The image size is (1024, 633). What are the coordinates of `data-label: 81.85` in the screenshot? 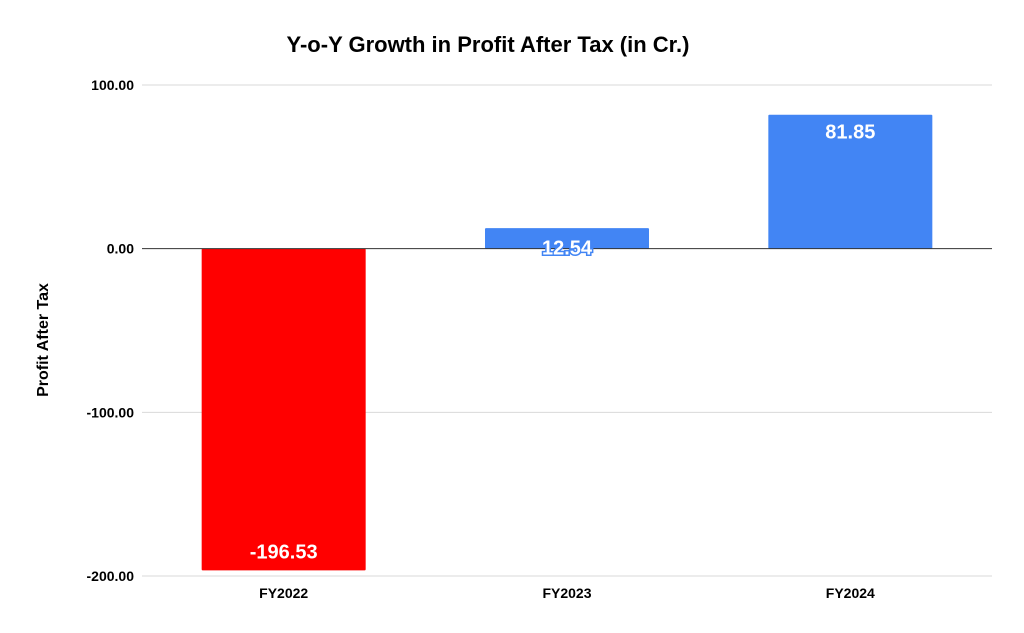 It's located at (850, 133).